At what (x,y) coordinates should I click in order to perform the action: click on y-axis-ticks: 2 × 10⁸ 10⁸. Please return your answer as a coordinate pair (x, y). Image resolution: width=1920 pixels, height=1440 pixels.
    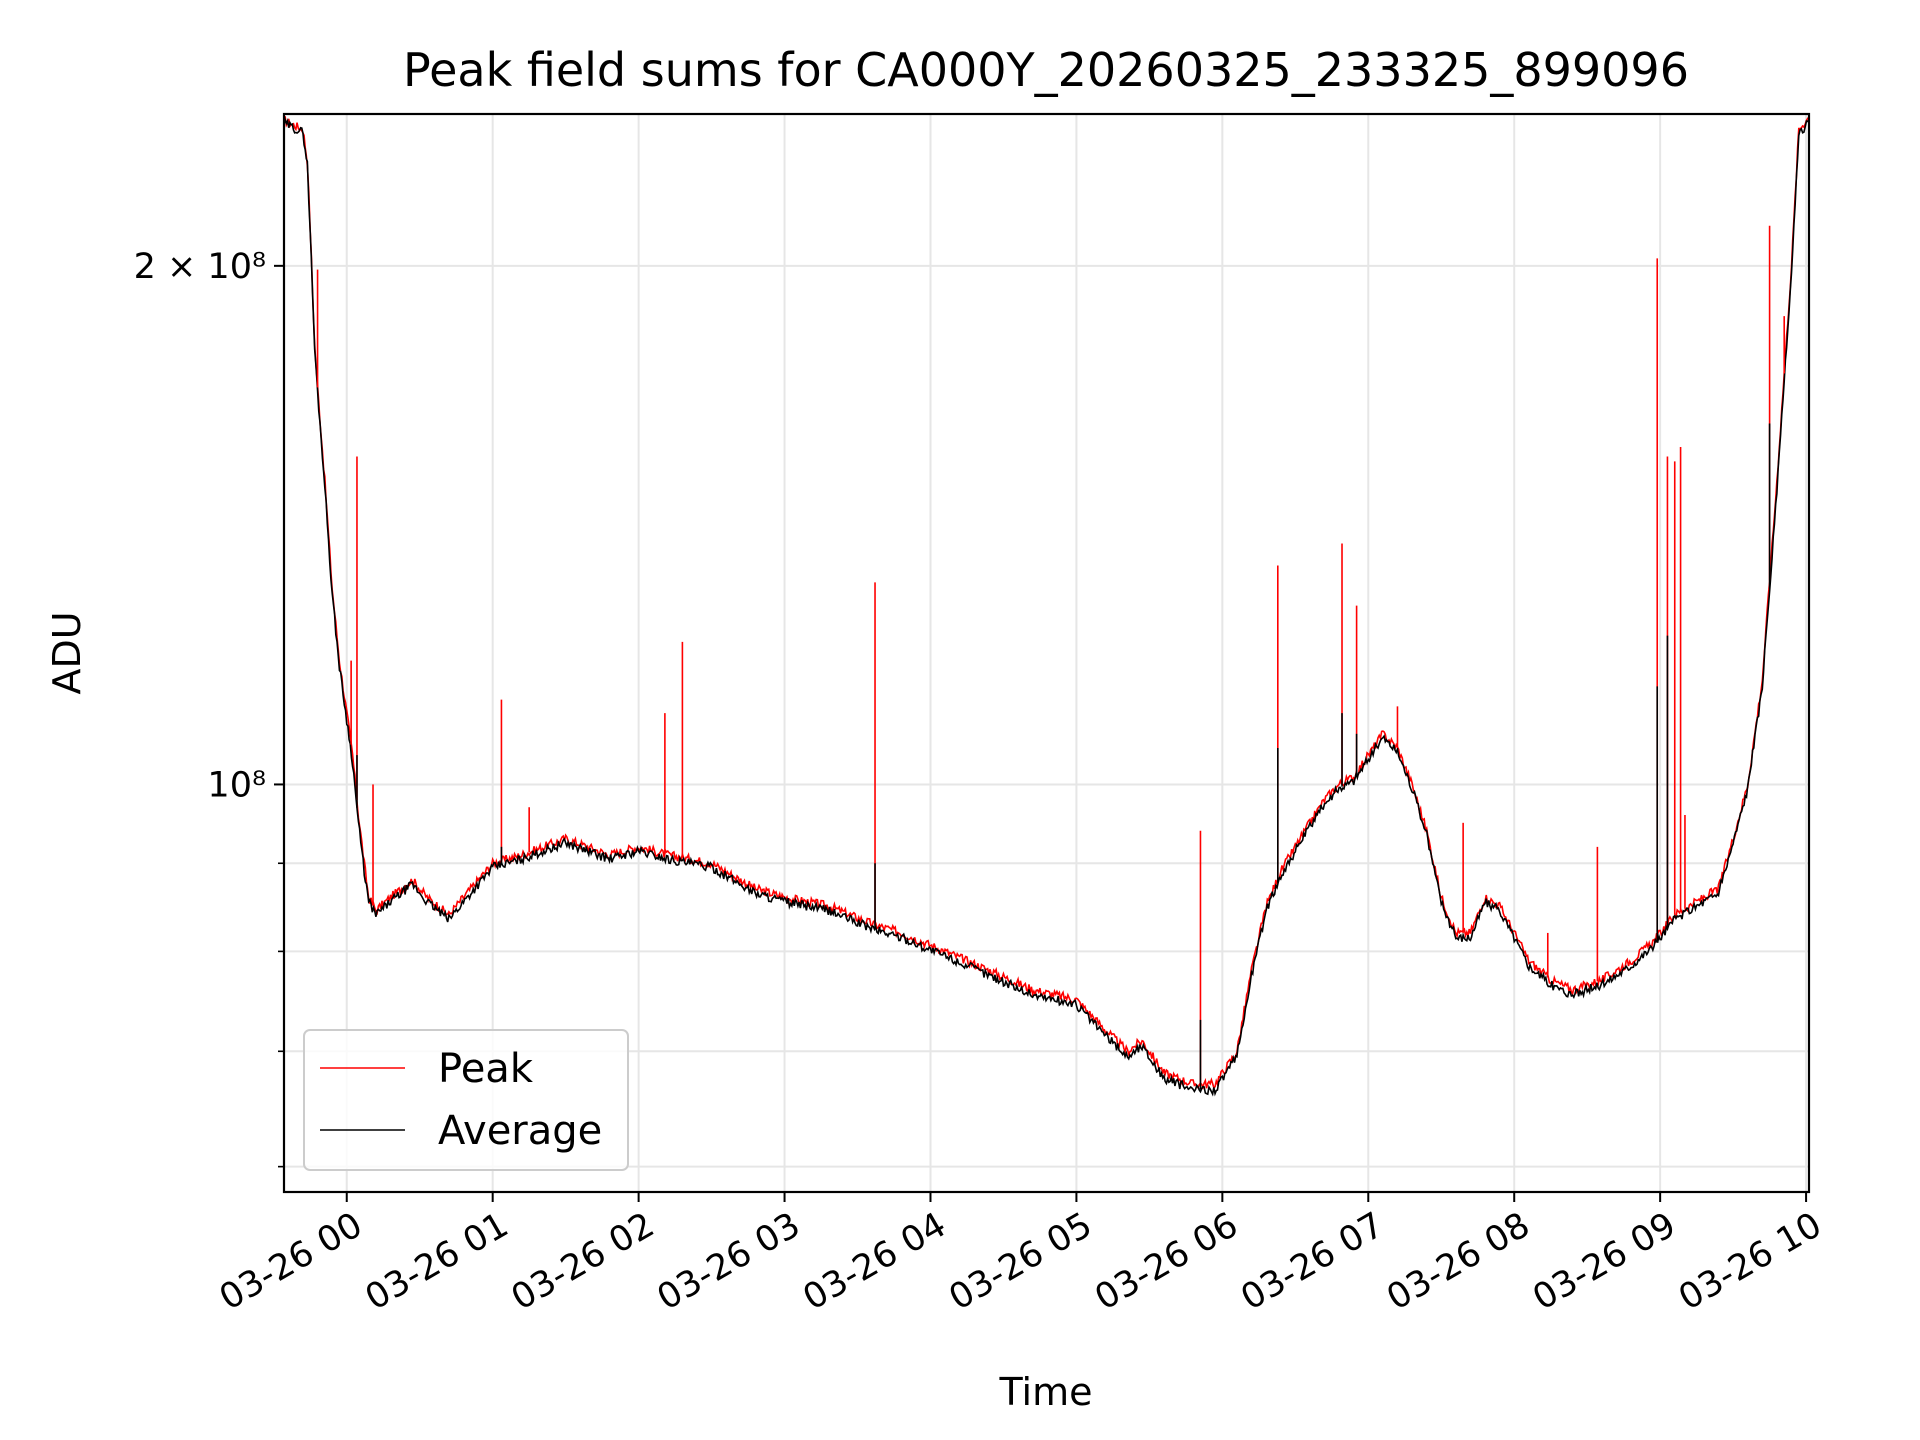
    Looking at the image, I should click on (209, 707).